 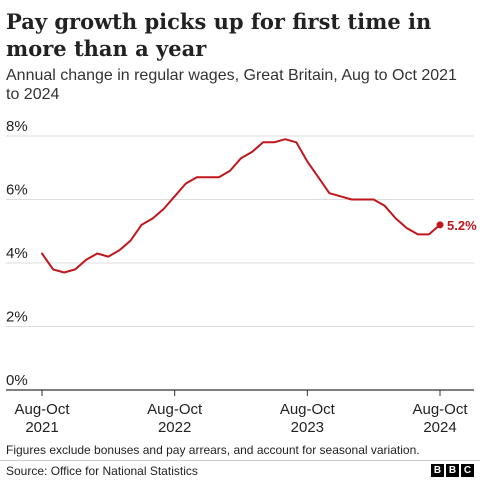 I want to click on latest-value-label: 5.2%, so click(x=462, y=225).